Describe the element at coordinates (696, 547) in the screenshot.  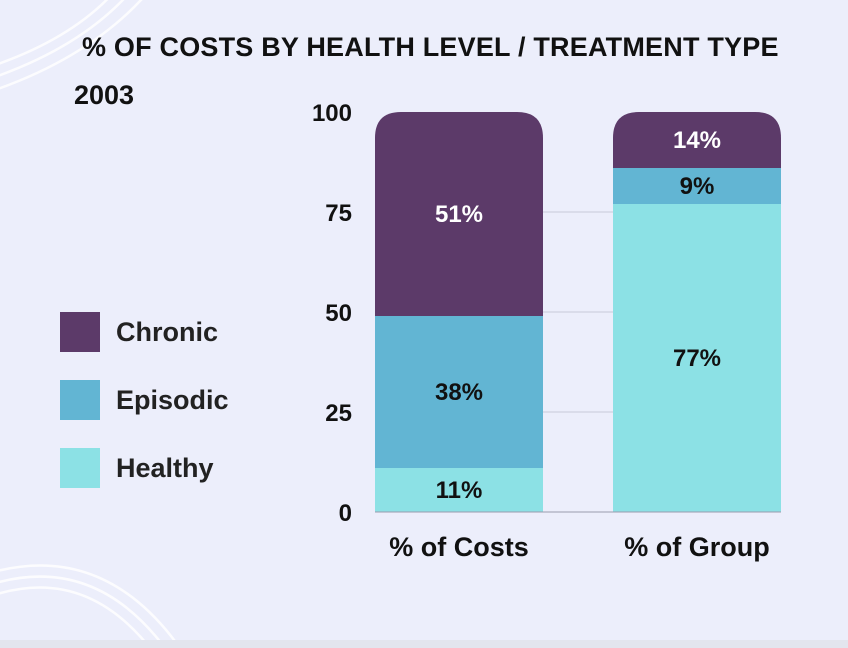
I see `x-category-label-1: % of Group` at that location.